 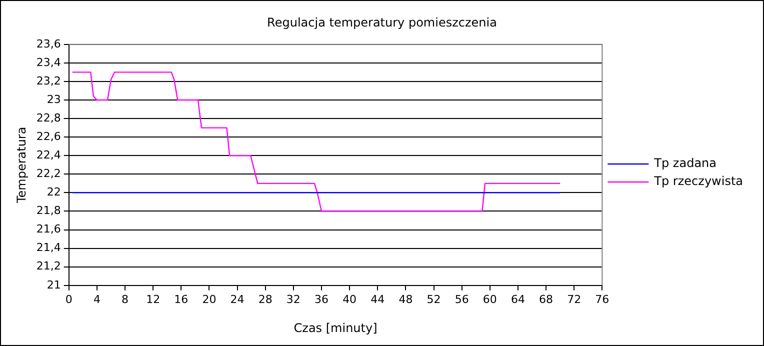 I want to click on legend-label: Tp rzeczywista, so click(x=698, y=181).